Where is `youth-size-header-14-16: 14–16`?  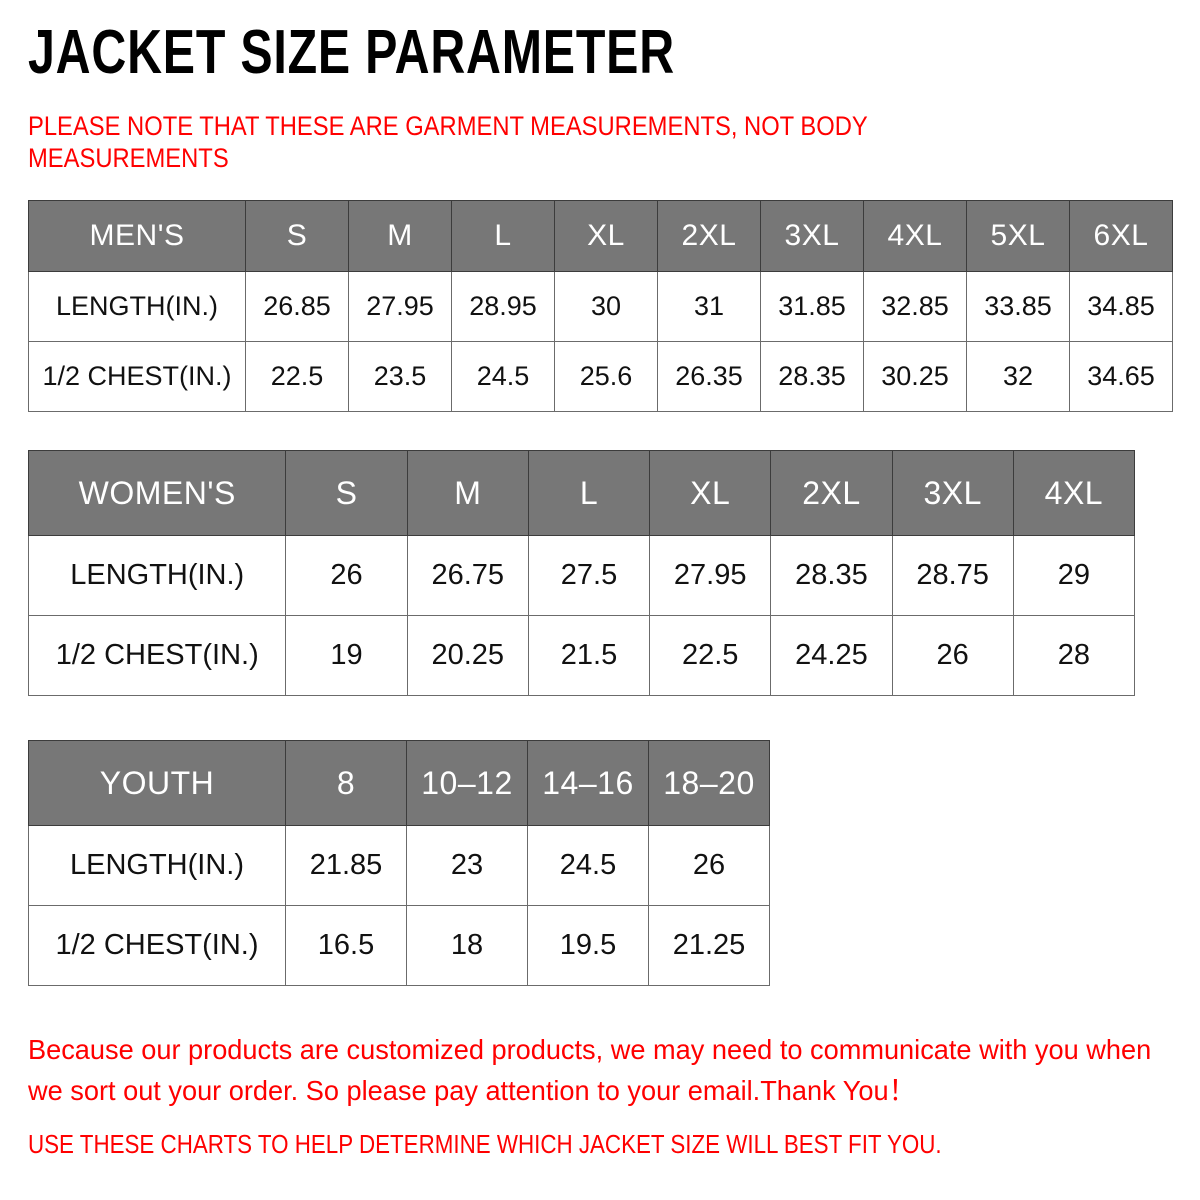
youth-size-header-14-16: 14–16 is located at coordinates (588, 783).